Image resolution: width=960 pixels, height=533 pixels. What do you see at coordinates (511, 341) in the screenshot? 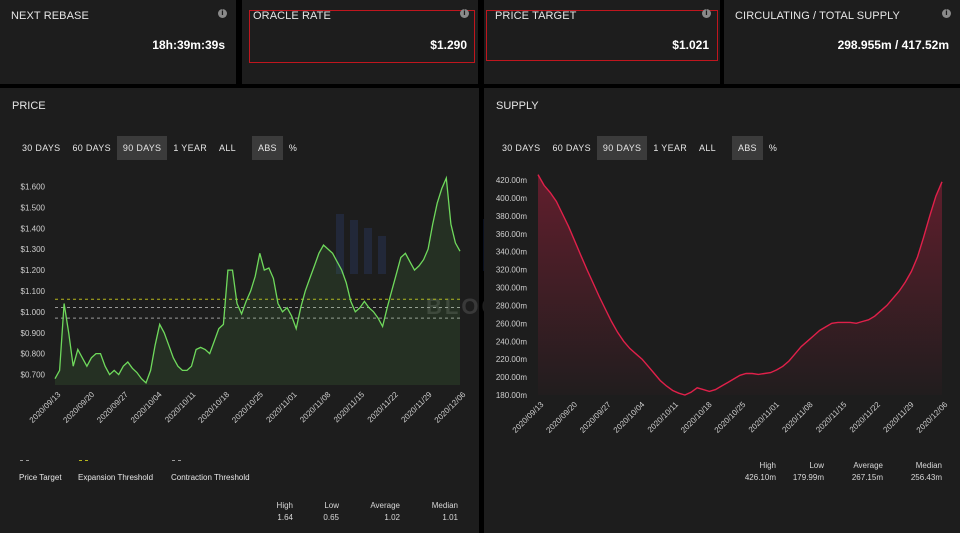
I see `y-tick-label: 240.00m` at bounding box center [511, 341].